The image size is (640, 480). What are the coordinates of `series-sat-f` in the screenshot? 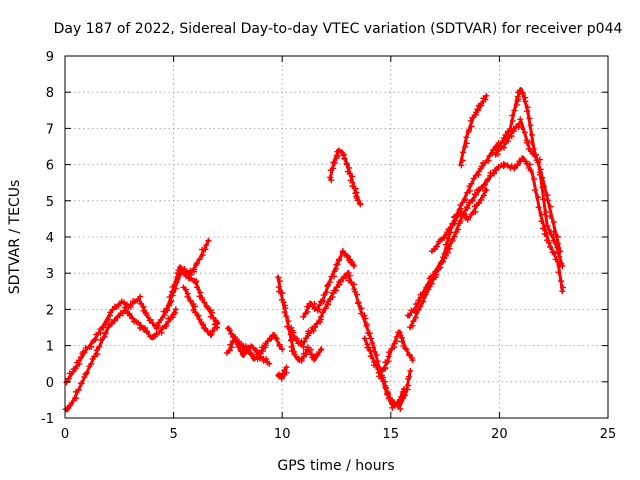 It's located at (249, 346).